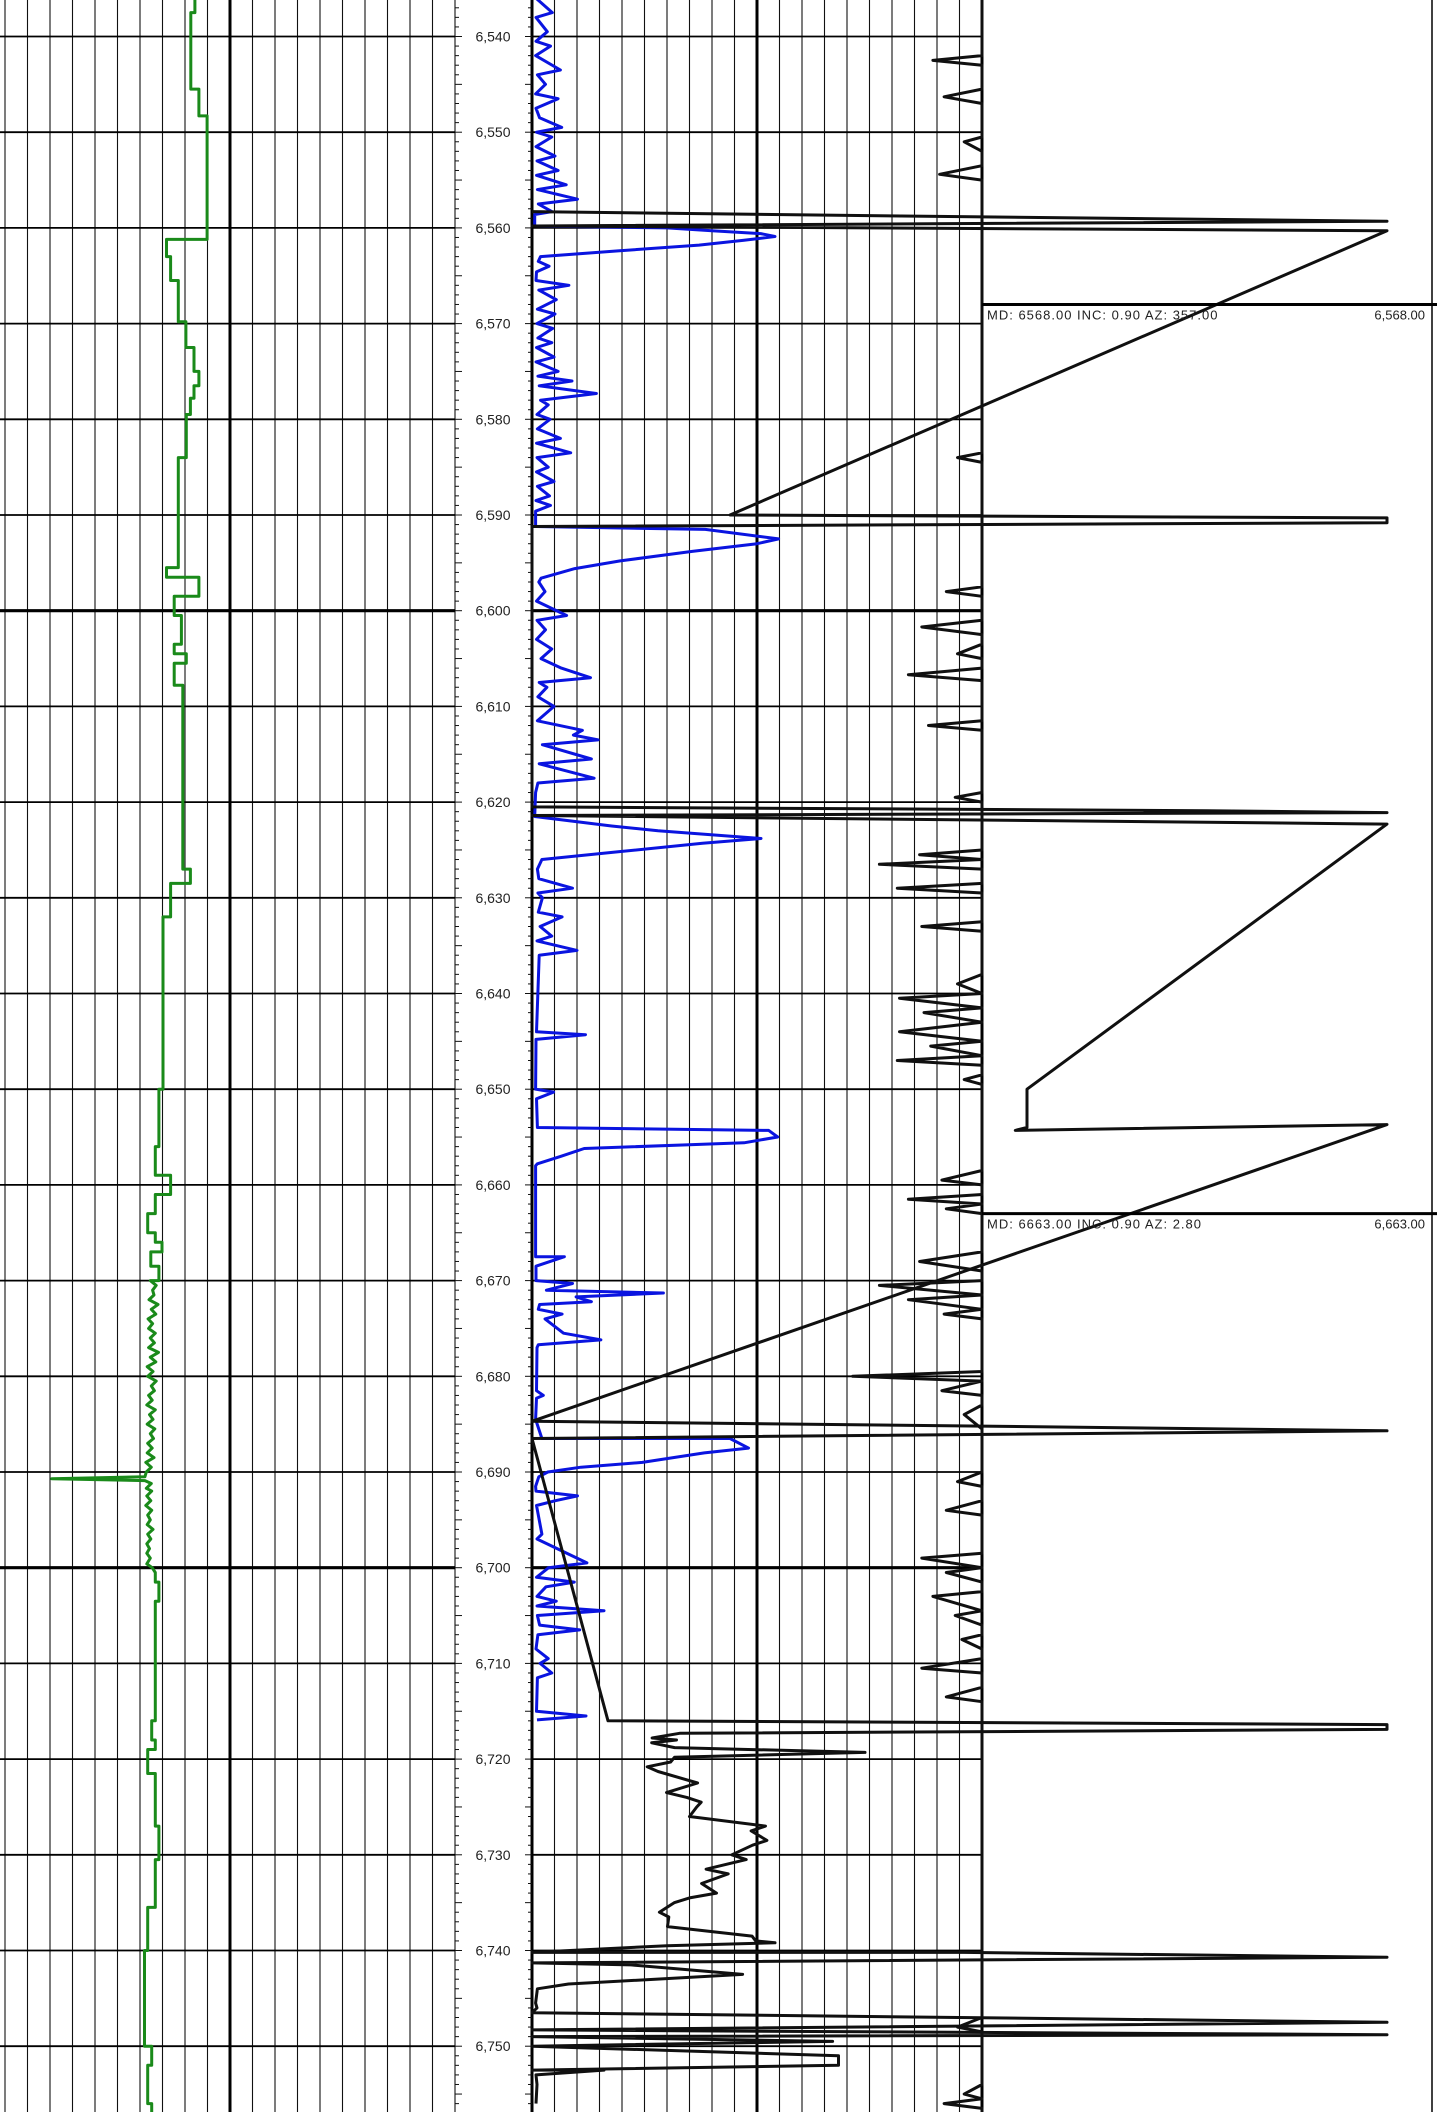  I want to click on depth-tick-label: 6,690, so click(492, 1472).